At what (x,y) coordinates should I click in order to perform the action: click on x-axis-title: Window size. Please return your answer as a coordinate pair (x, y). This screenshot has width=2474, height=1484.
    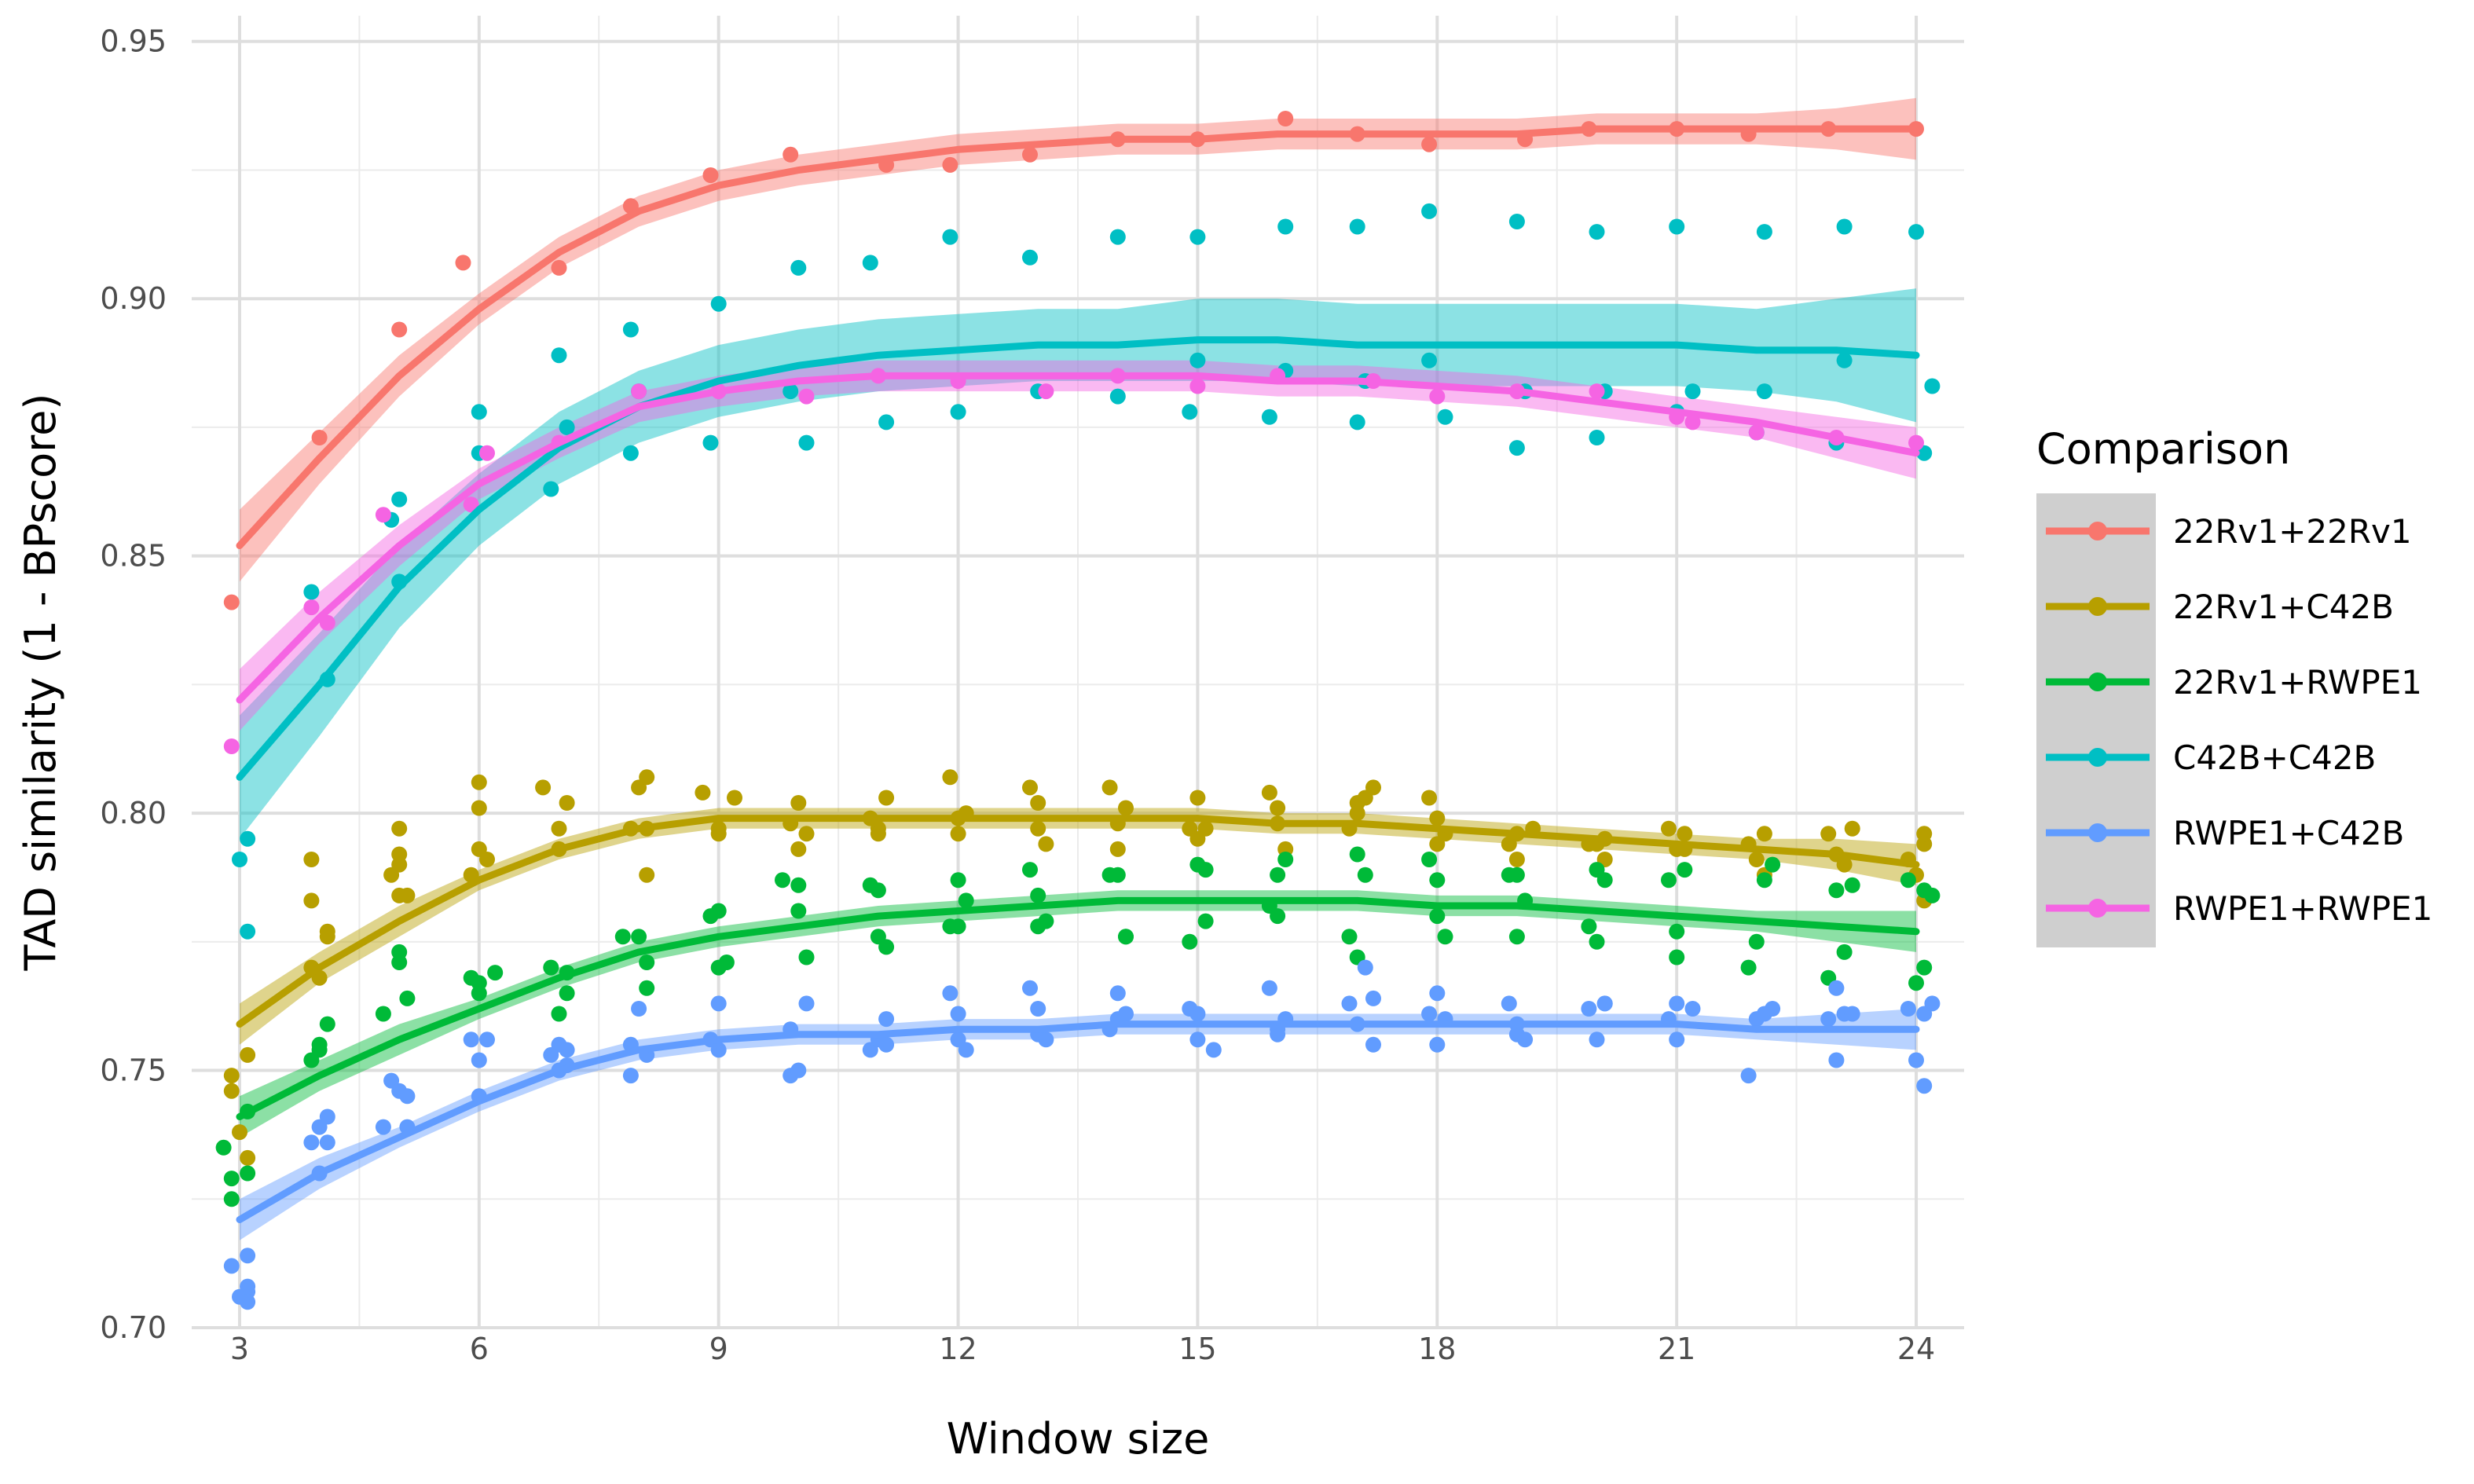
    Looking at the image, I should click on (1078, 1439).